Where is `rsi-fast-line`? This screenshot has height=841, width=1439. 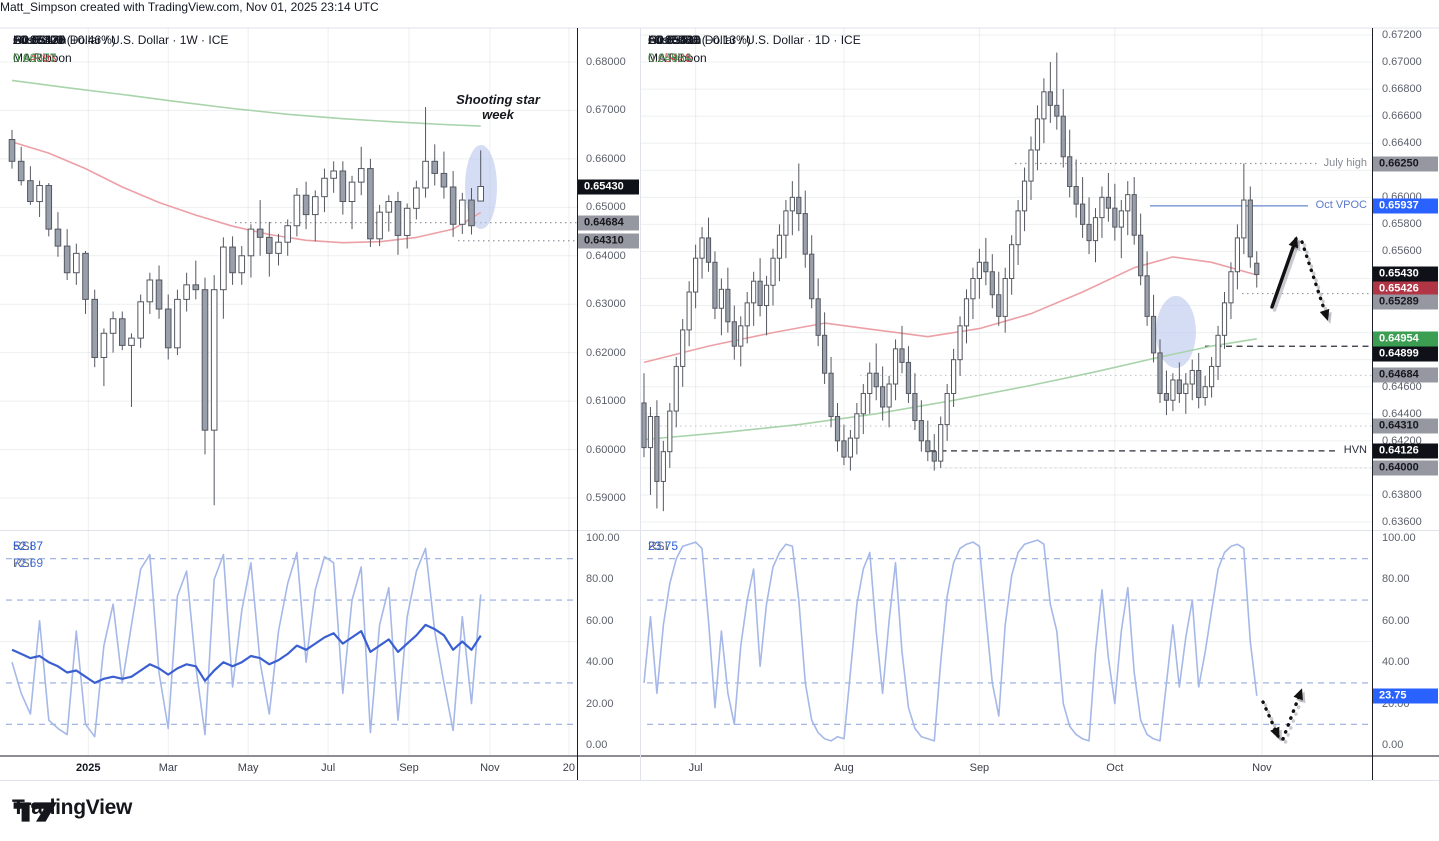
rsi-fast-line is located at coordinates (246, 642).